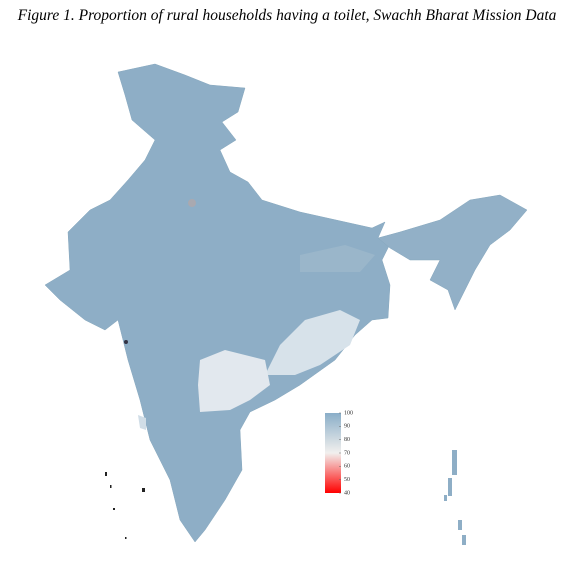 The height and width of the screenshot is (582, 578). I want to click on goa-region, so click(142, 422).